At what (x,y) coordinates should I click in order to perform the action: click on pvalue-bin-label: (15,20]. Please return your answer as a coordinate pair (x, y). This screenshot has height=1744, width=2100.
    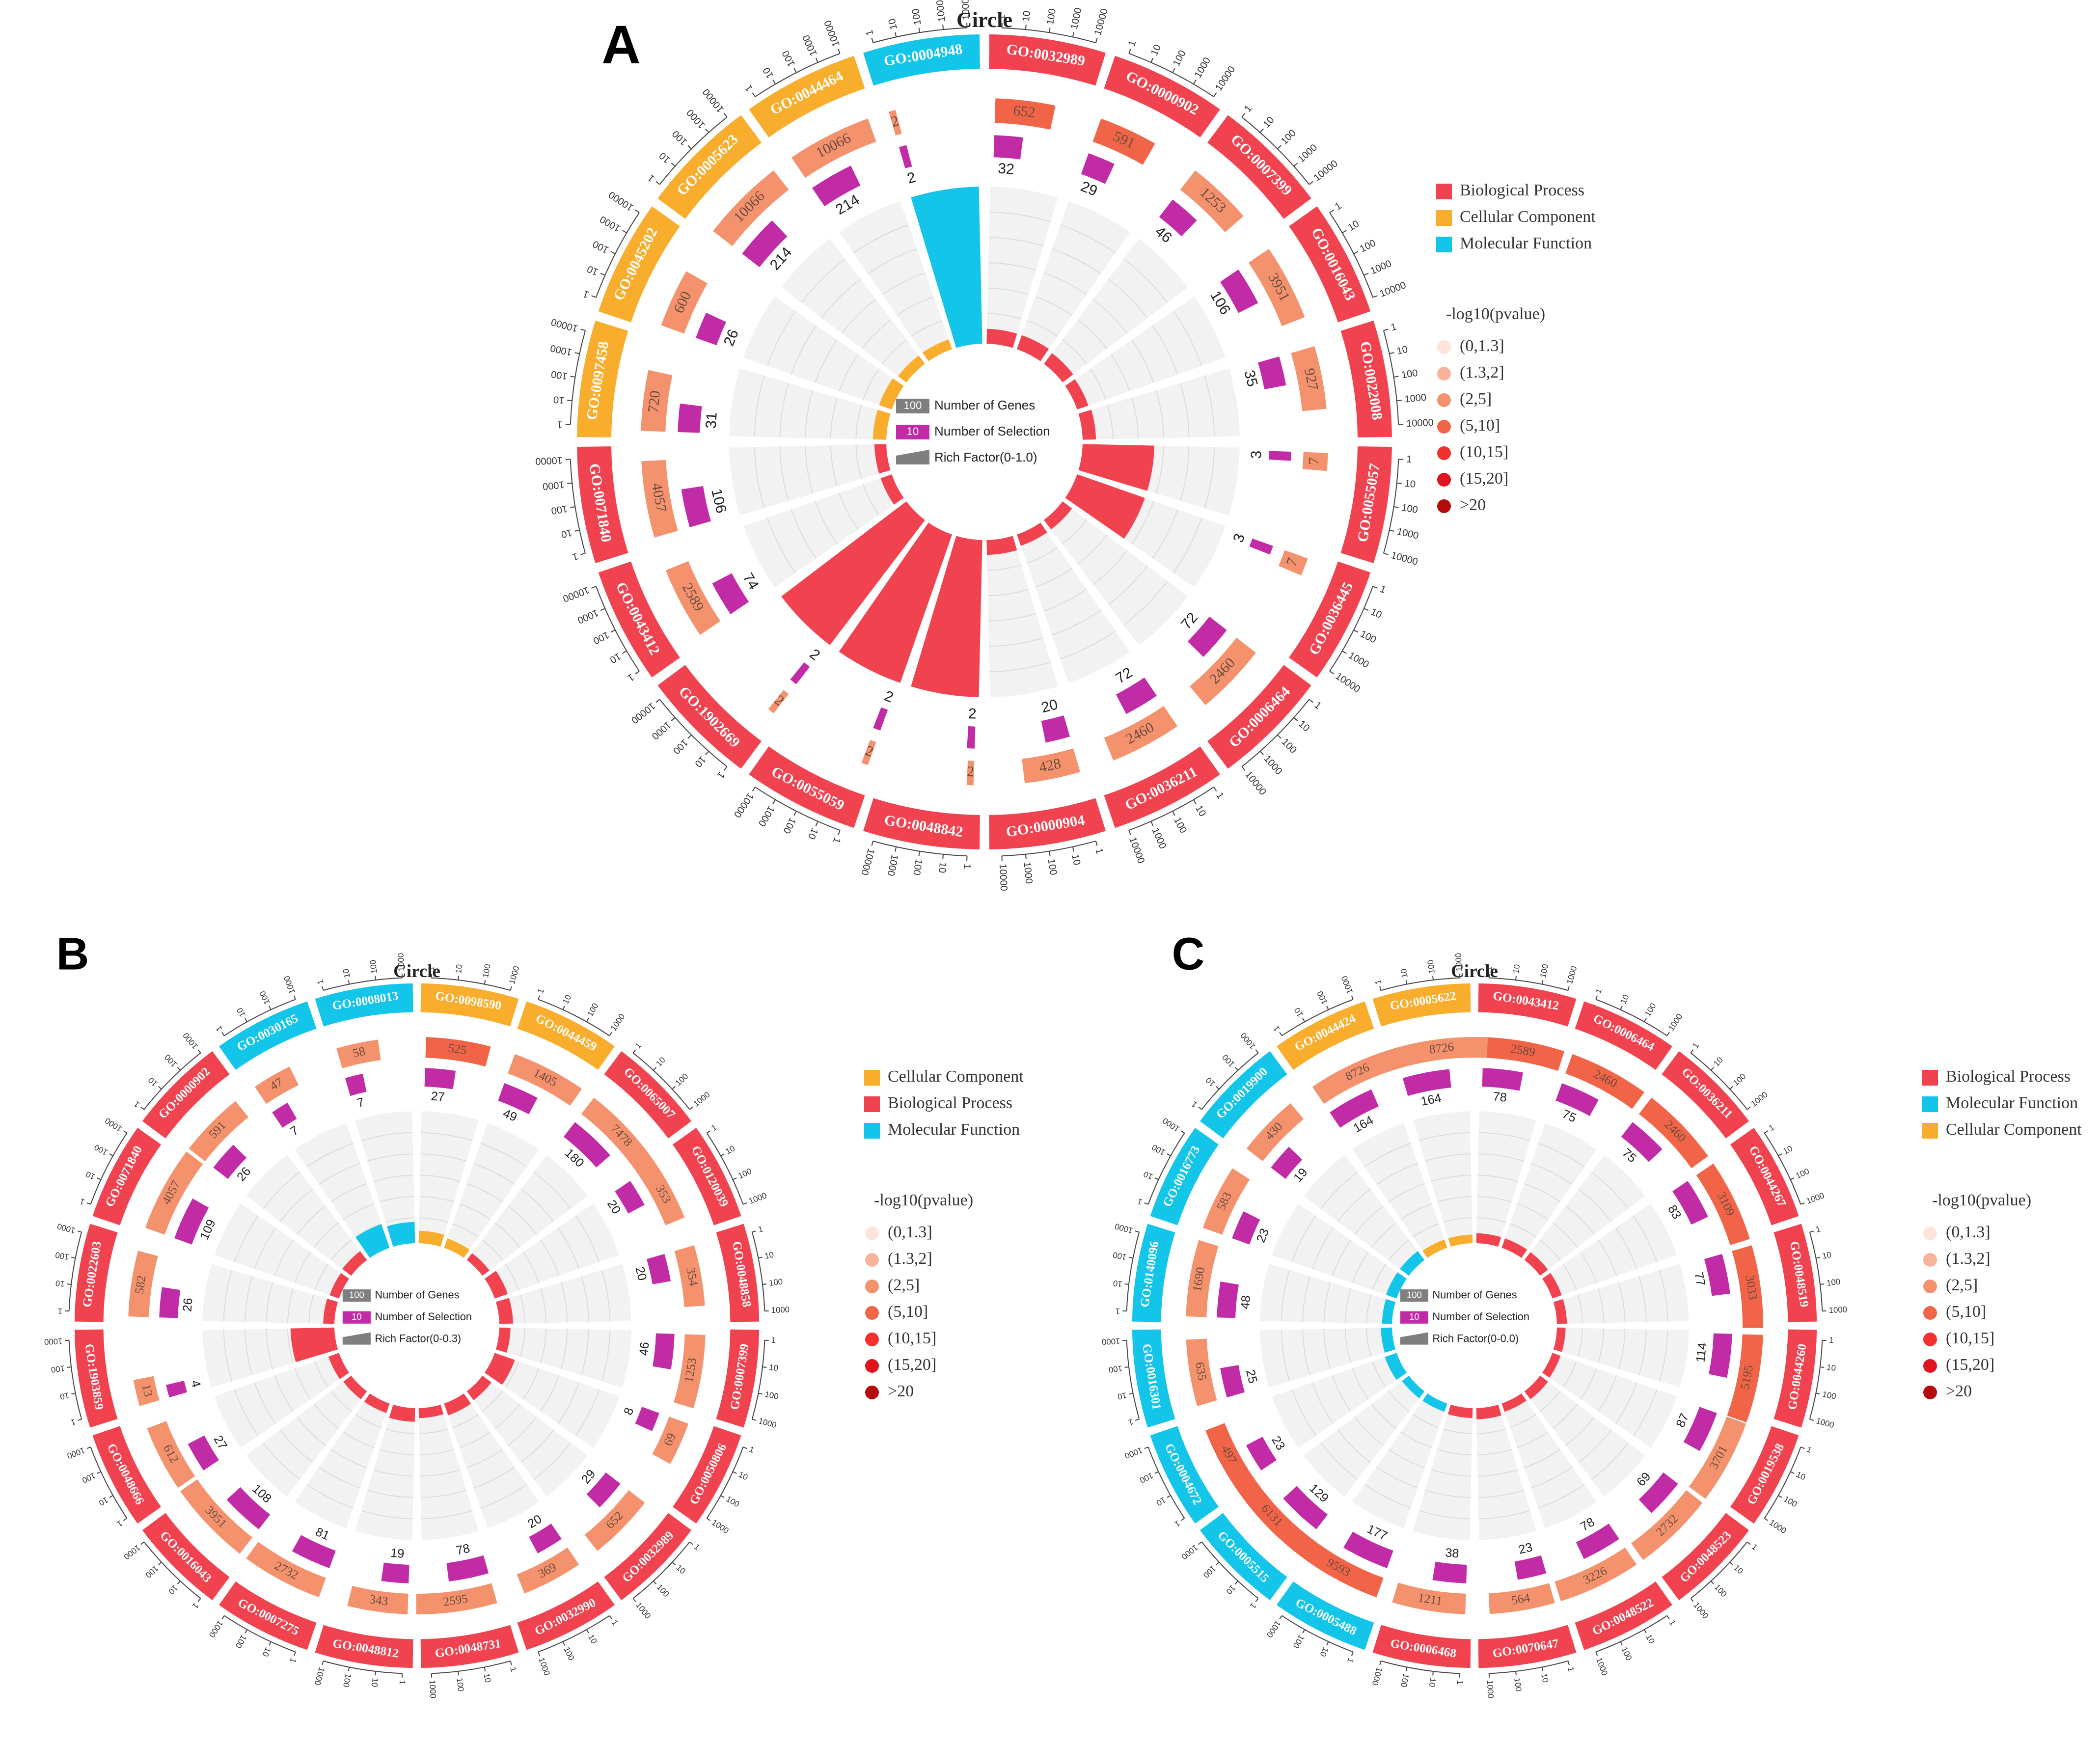
    Looking at the image, I should click on (1484, 478).